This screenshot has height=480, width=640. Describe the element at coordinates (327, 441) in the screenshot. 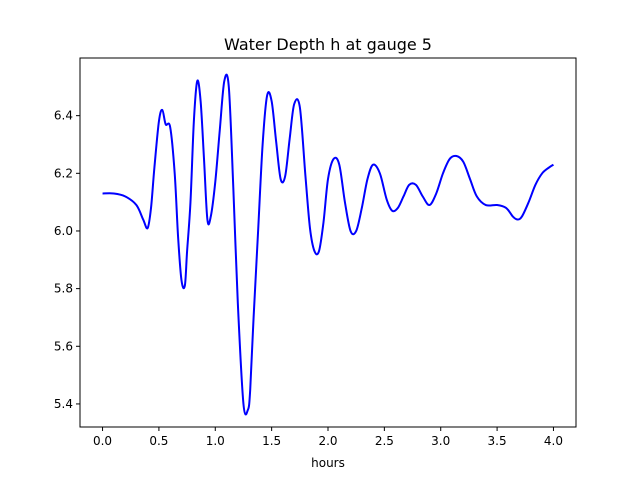

I see `x-tick-label: 2.0` at that location.